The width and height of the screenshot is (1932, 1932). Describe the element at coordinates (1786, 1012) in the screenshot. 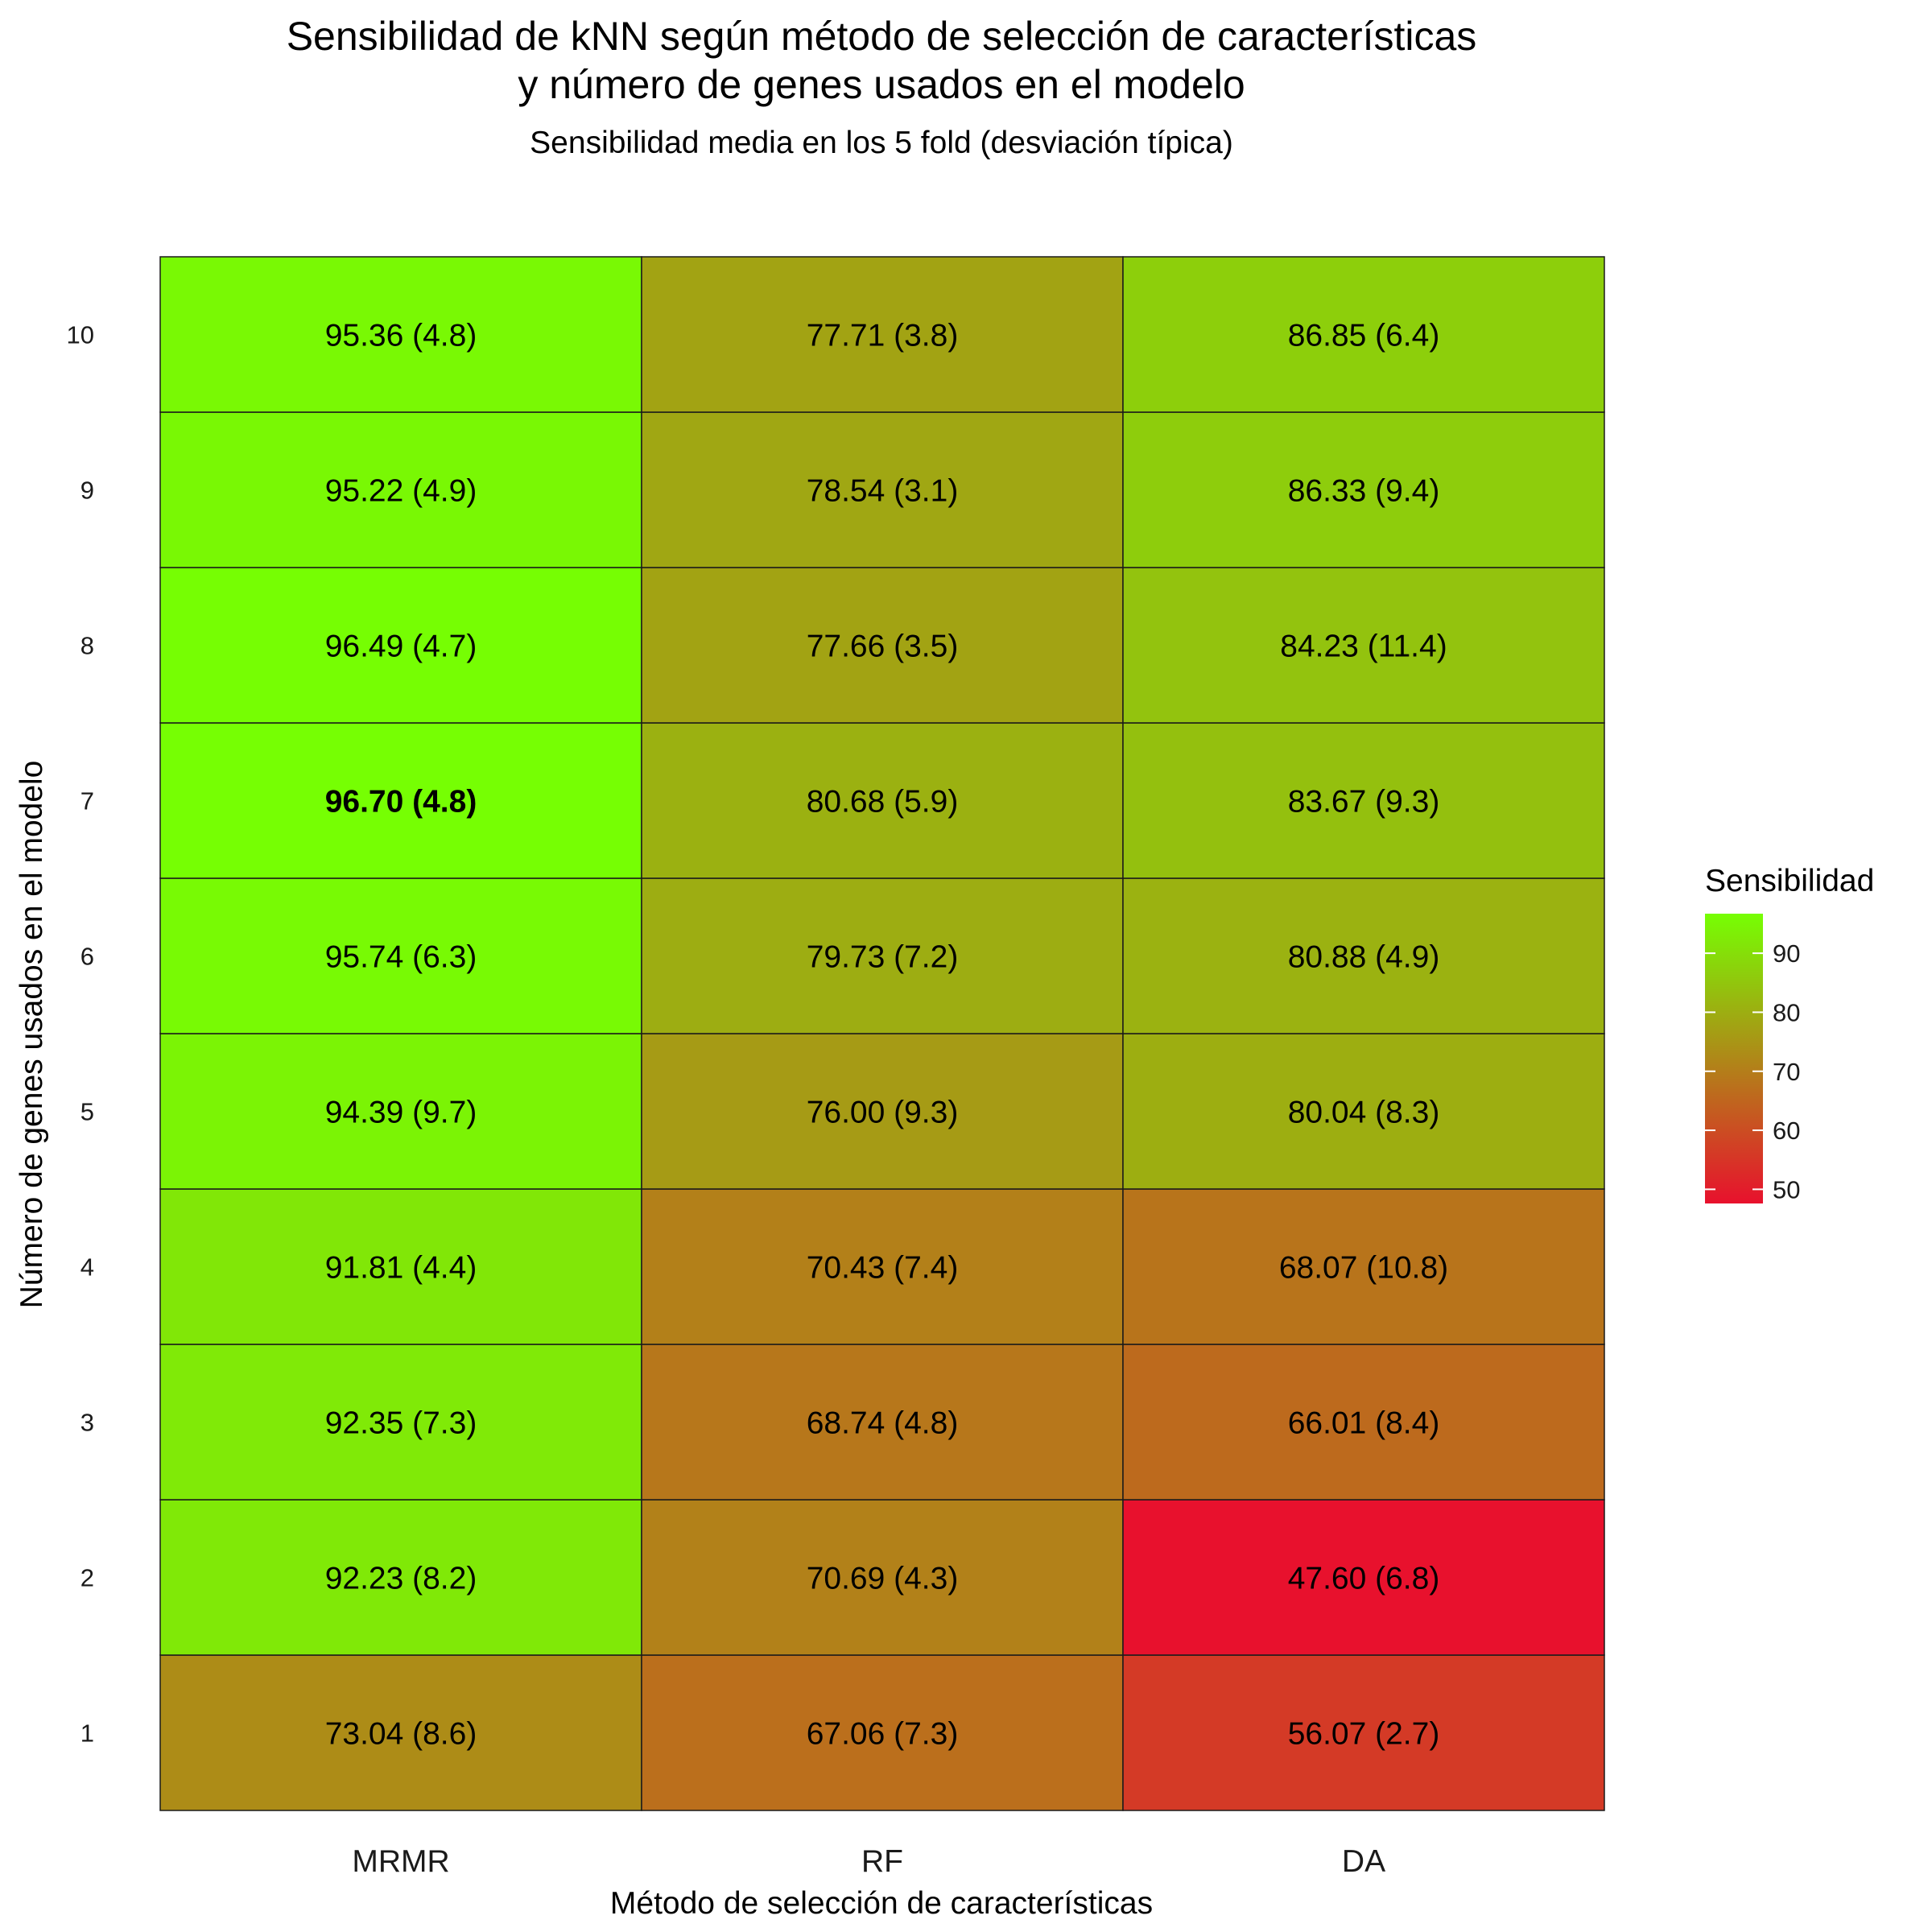

I see `legend-tick-label-80: 80` at that location.